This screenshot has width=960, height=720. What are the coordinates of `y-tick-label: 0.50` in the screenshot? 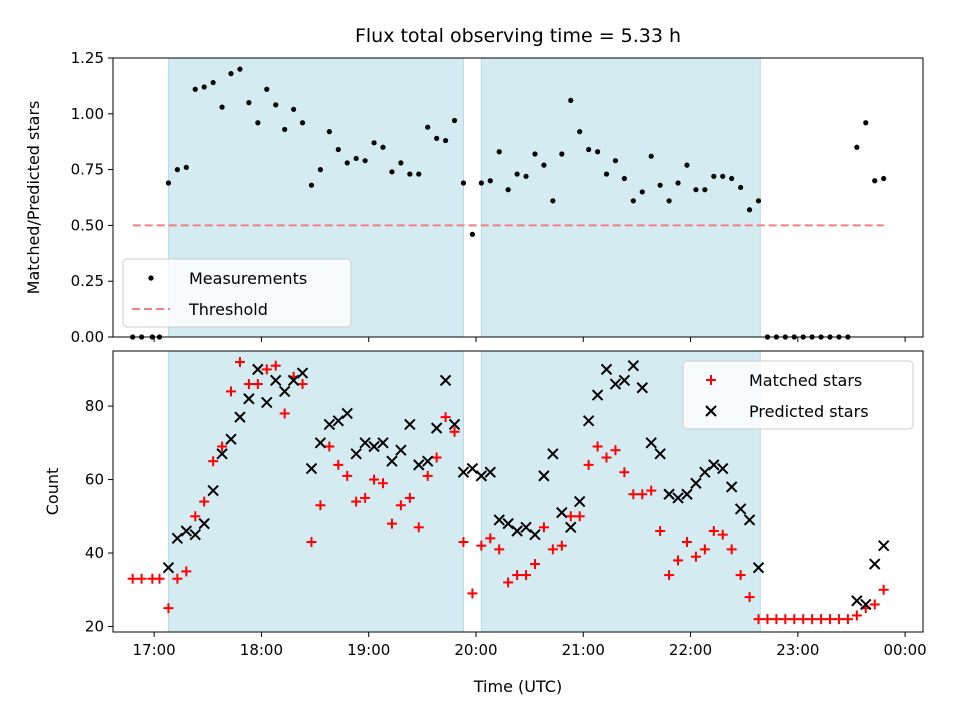 It's located at (87, 225).